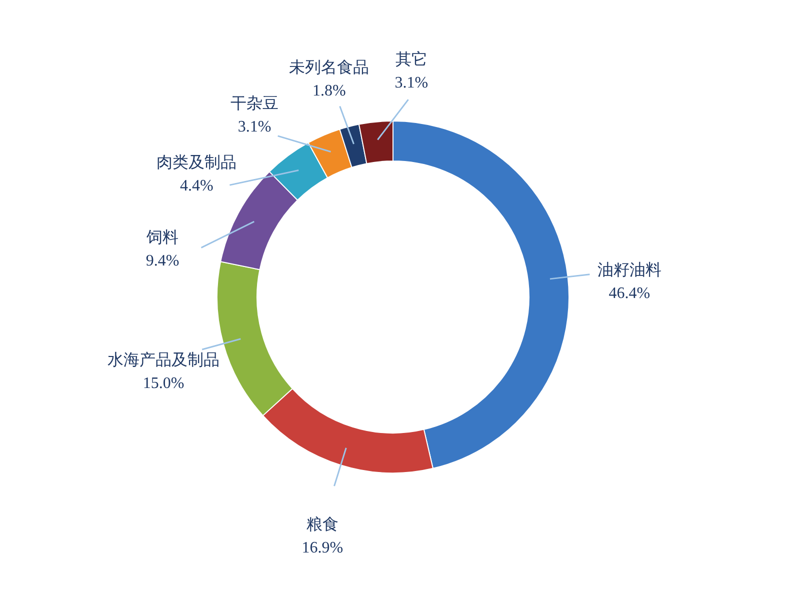 The image size is (786, 594). What do you see at coordinates (163, 261) in the screenshot?
I see `data-label: 9.4%` at bounding box center [163, 261].